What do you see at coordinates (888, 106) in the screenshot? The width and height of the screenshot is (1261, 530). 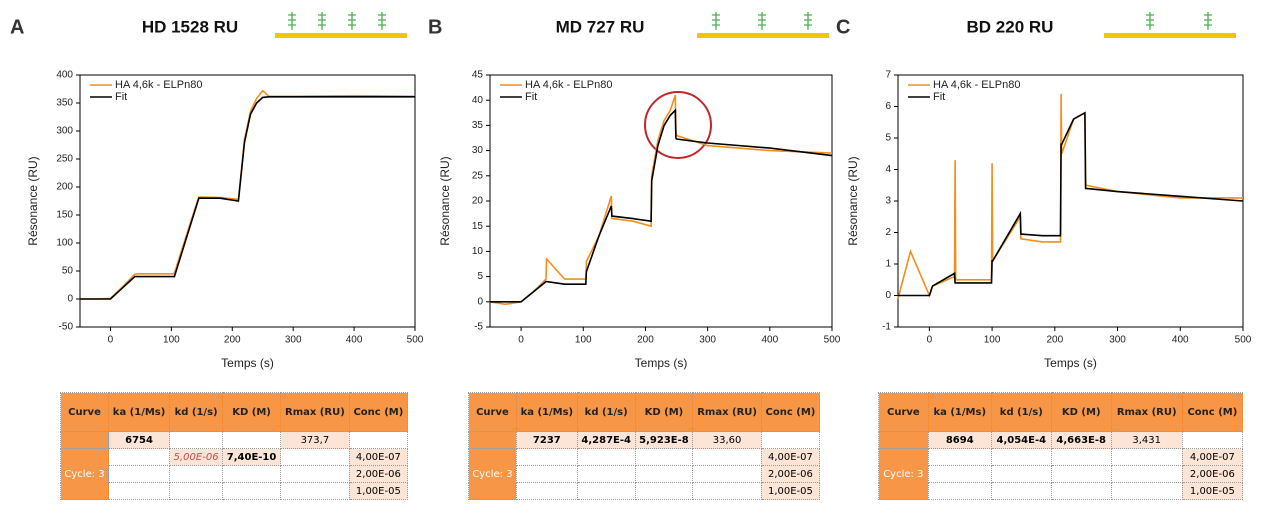 I see `y-tick-label: 6` at bounding box center [888, 106].